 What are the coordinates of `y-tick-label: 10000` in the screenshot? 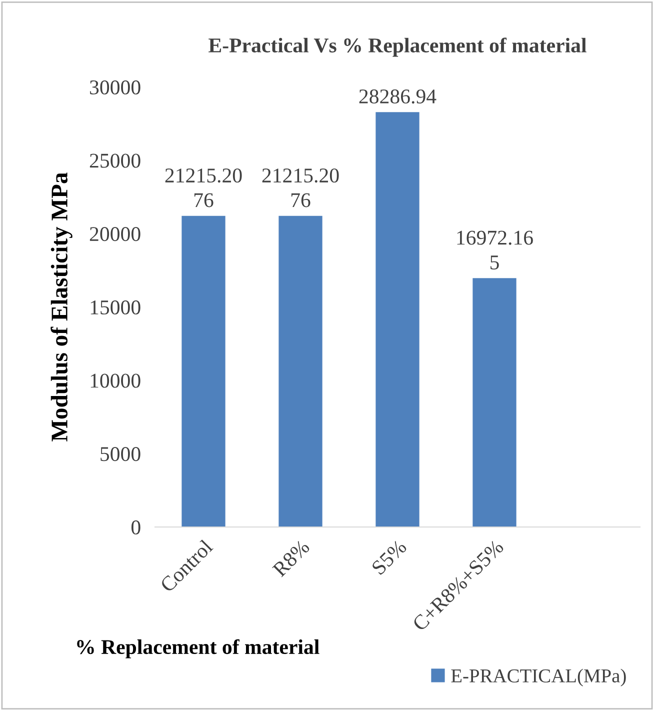 It's located at (115, 381).